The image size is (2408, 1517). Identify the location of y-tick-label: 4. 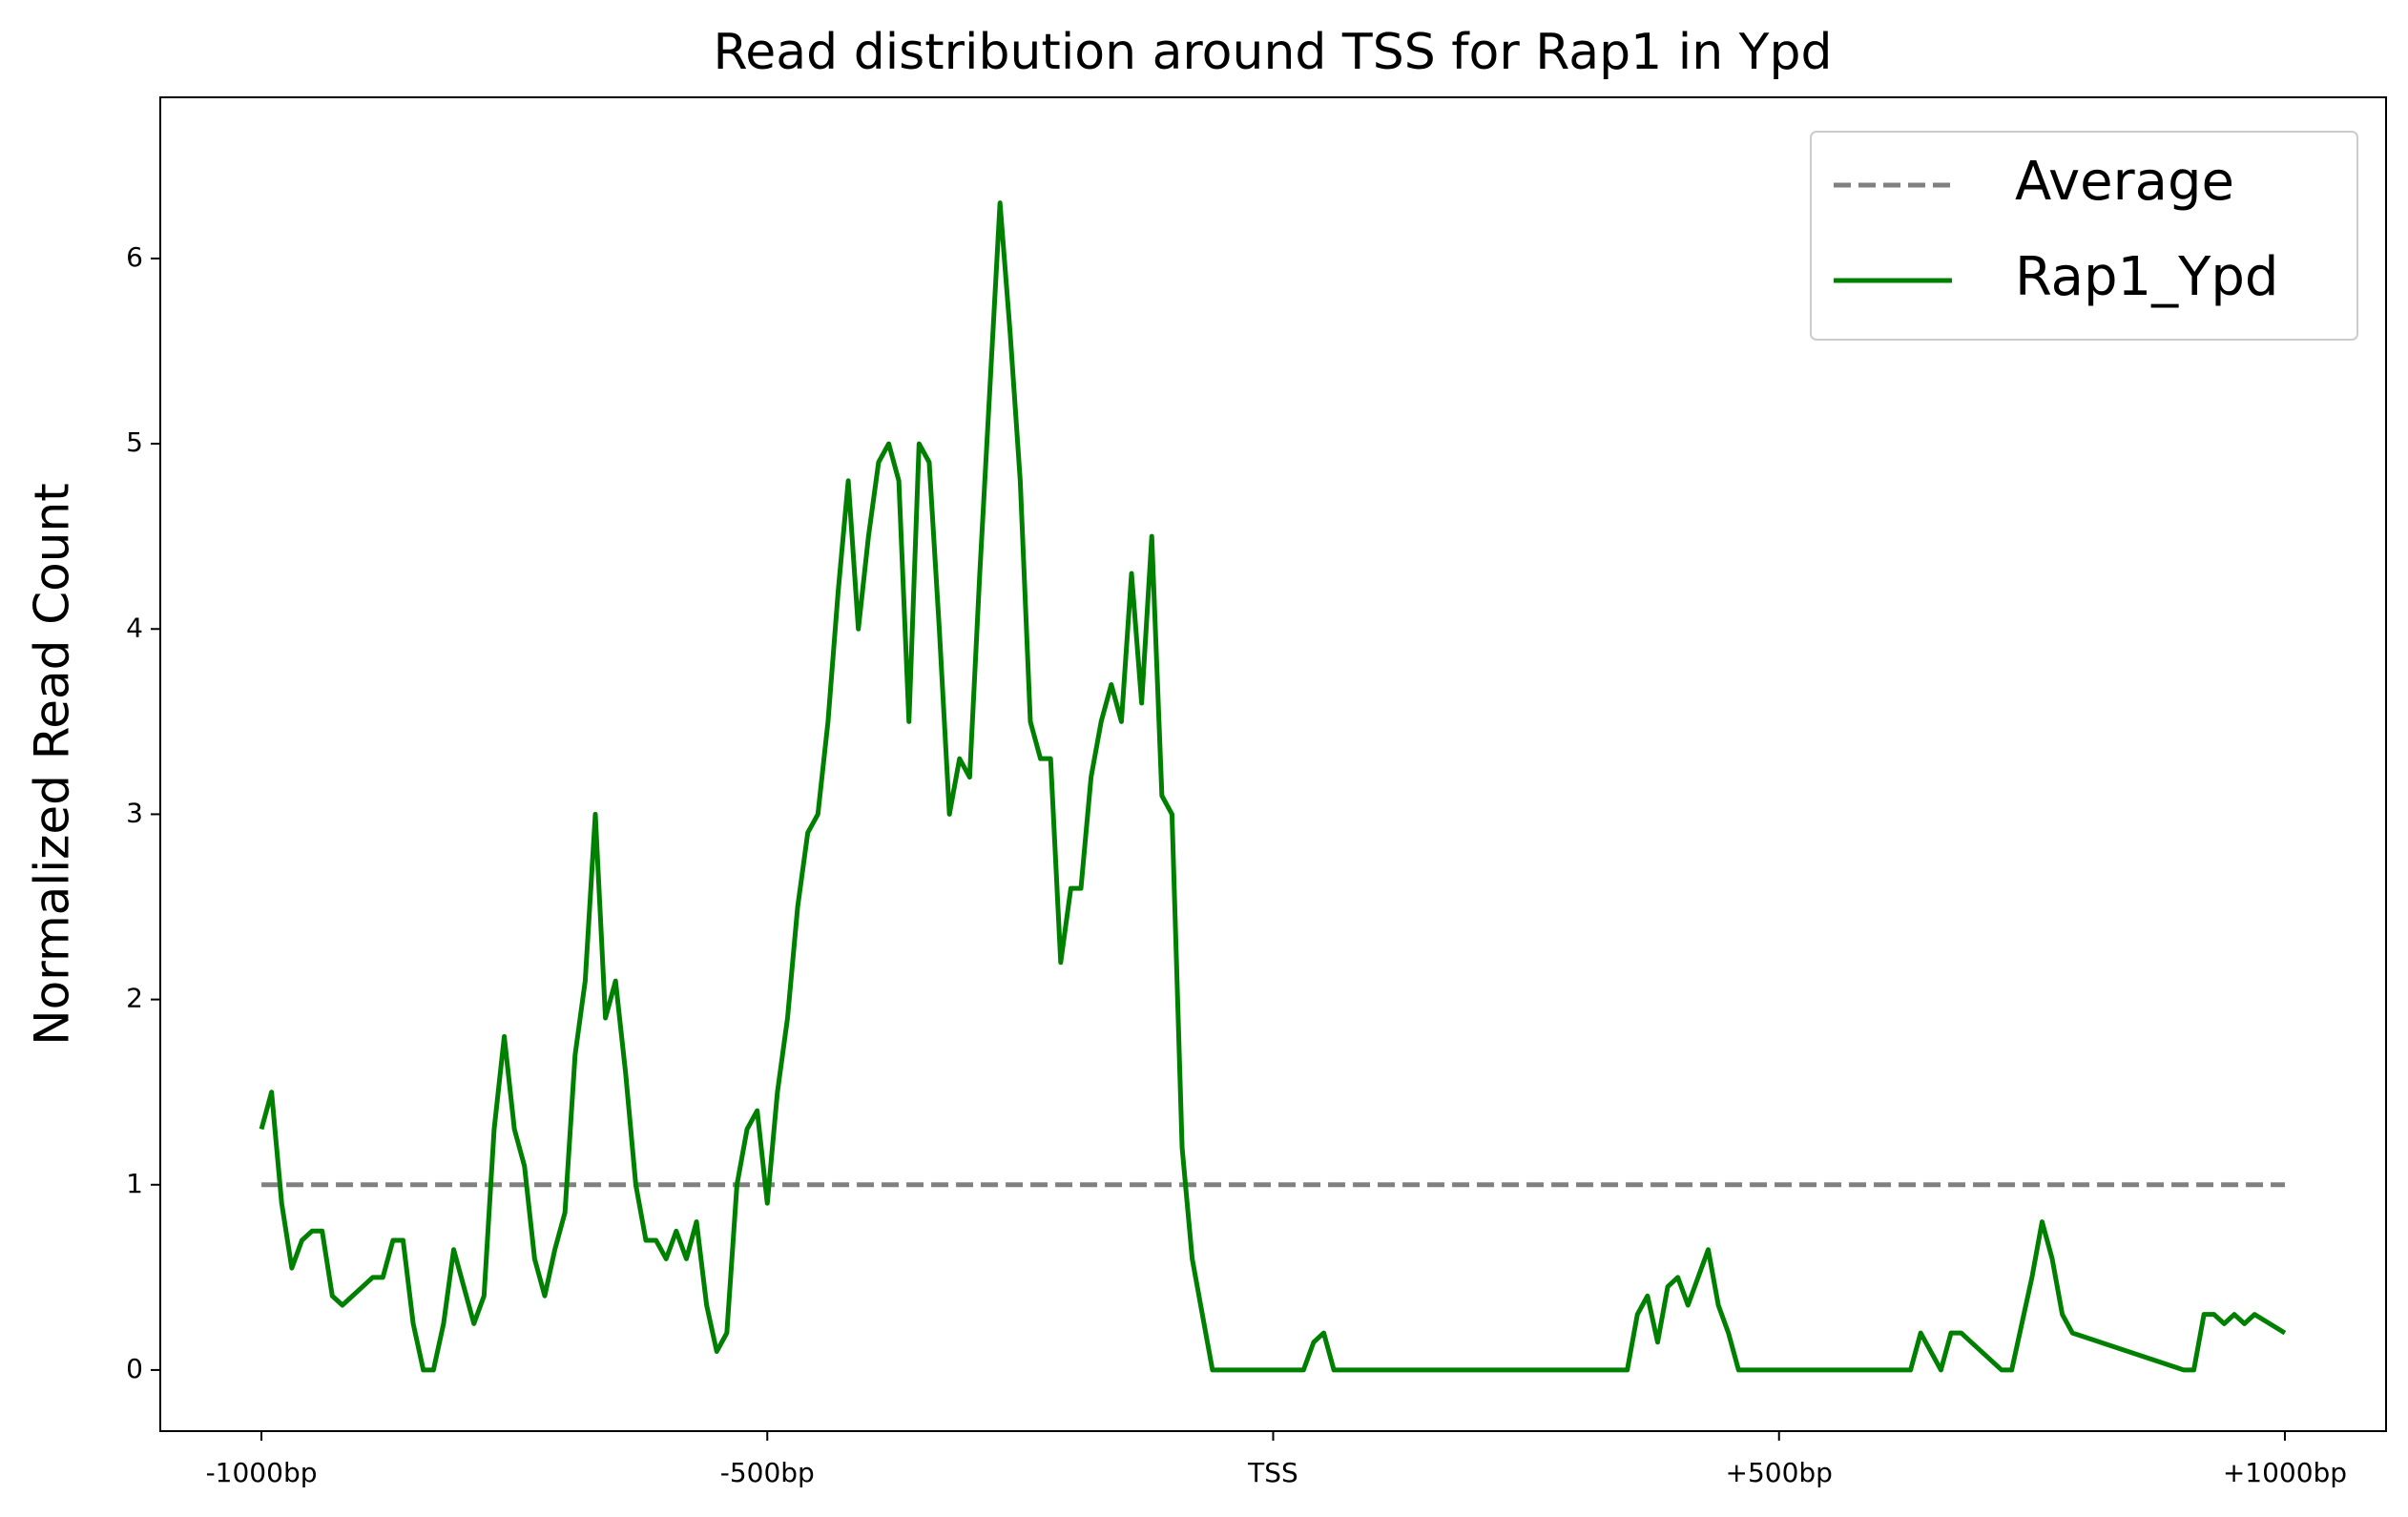
(134, 627).